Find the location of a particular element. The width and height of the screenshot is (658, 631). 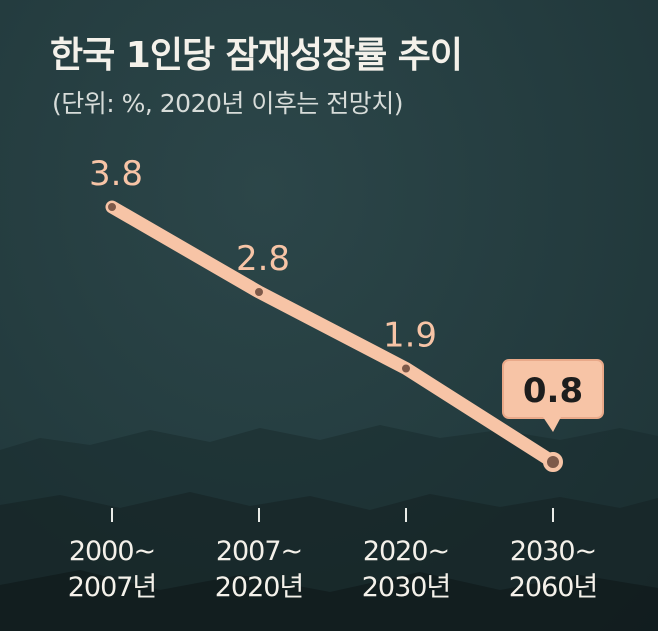

chart-title: 한국 1인당 잠재성장률 추이 is located at coordinates (256, 55).